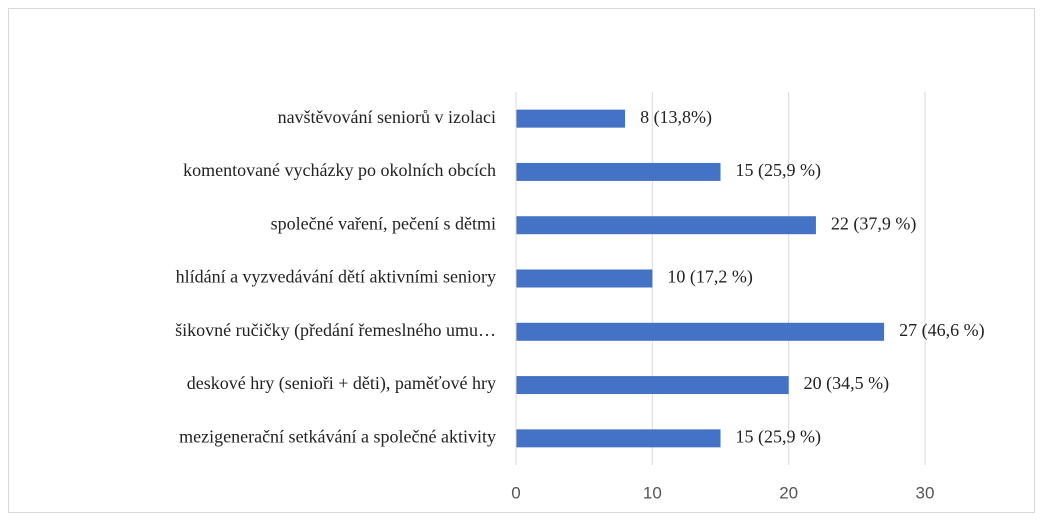 The image size is (1042, 521). Describe the element at coordinates (515, 492) in the screenshot. I see `x-tick-label: 0` at that location.